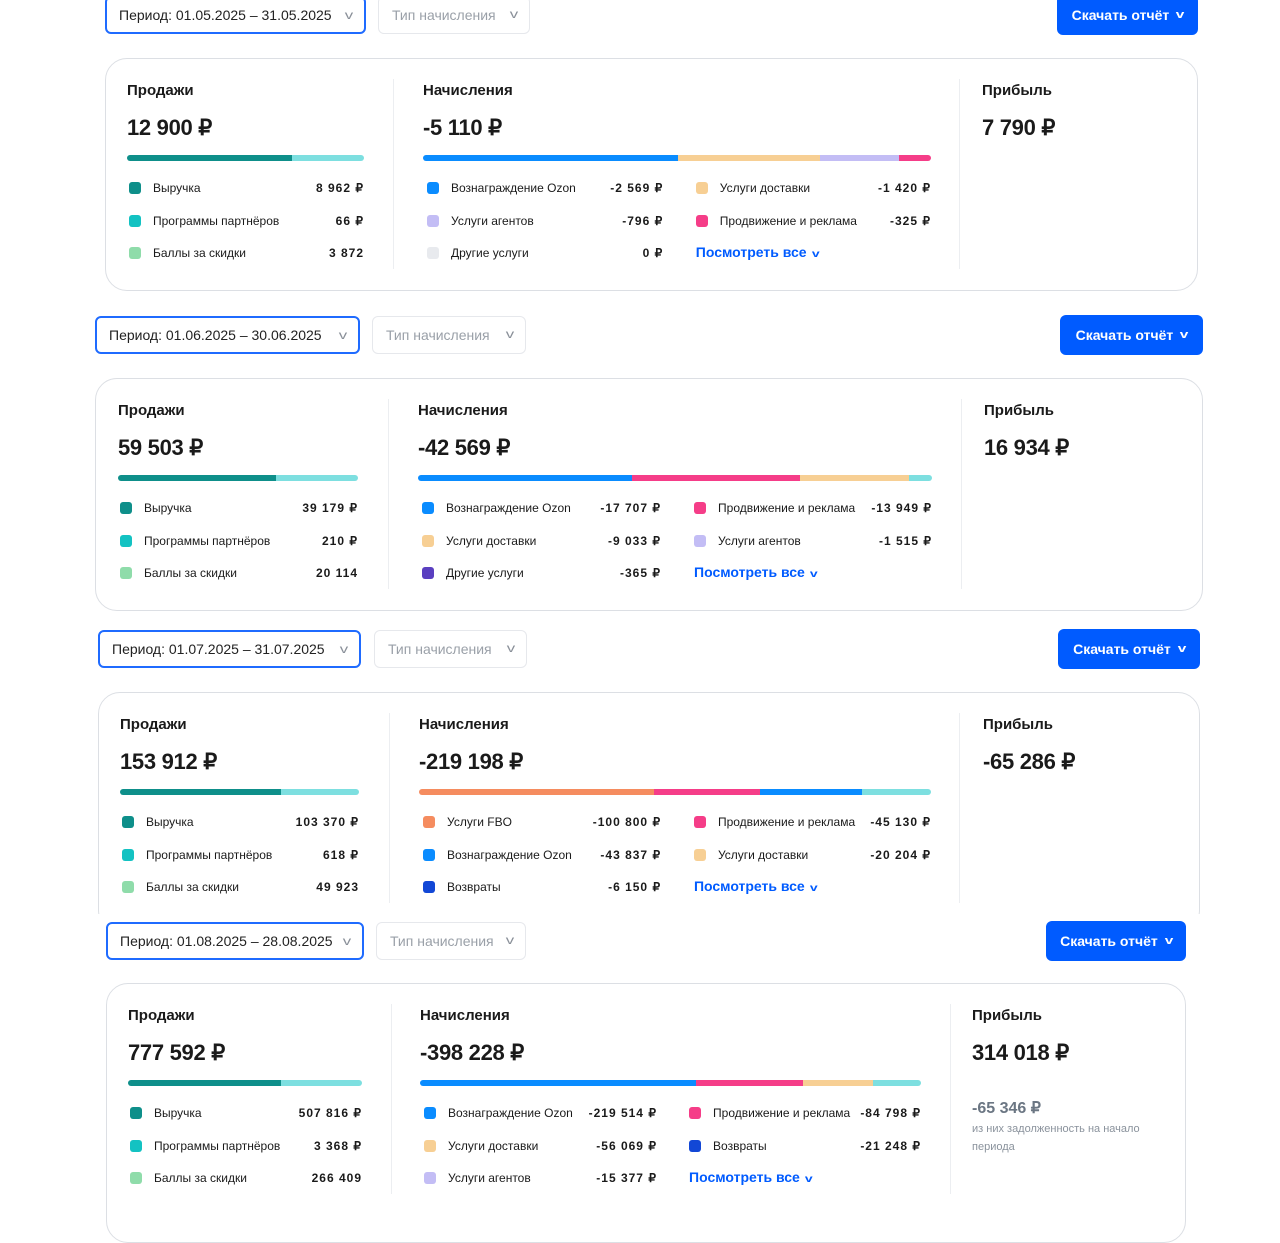 The image size is (1280, 1243). Describe the element at coordinates (540, 1113) in the screenshot. I see `charges-legend-item: Вознаграждение Ozon -219 514 ₽` at that location.